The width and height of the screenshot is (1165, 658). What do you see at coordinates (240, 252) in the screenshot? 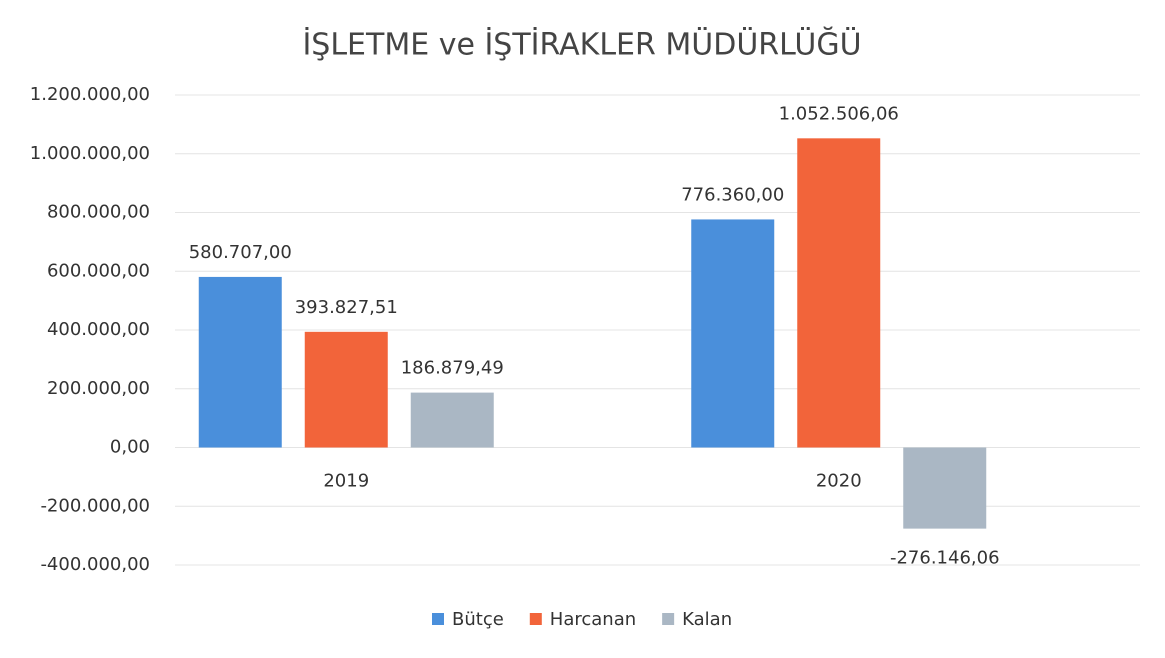
I see `data-label: 580.707,00` at bounding box center [240, 252].